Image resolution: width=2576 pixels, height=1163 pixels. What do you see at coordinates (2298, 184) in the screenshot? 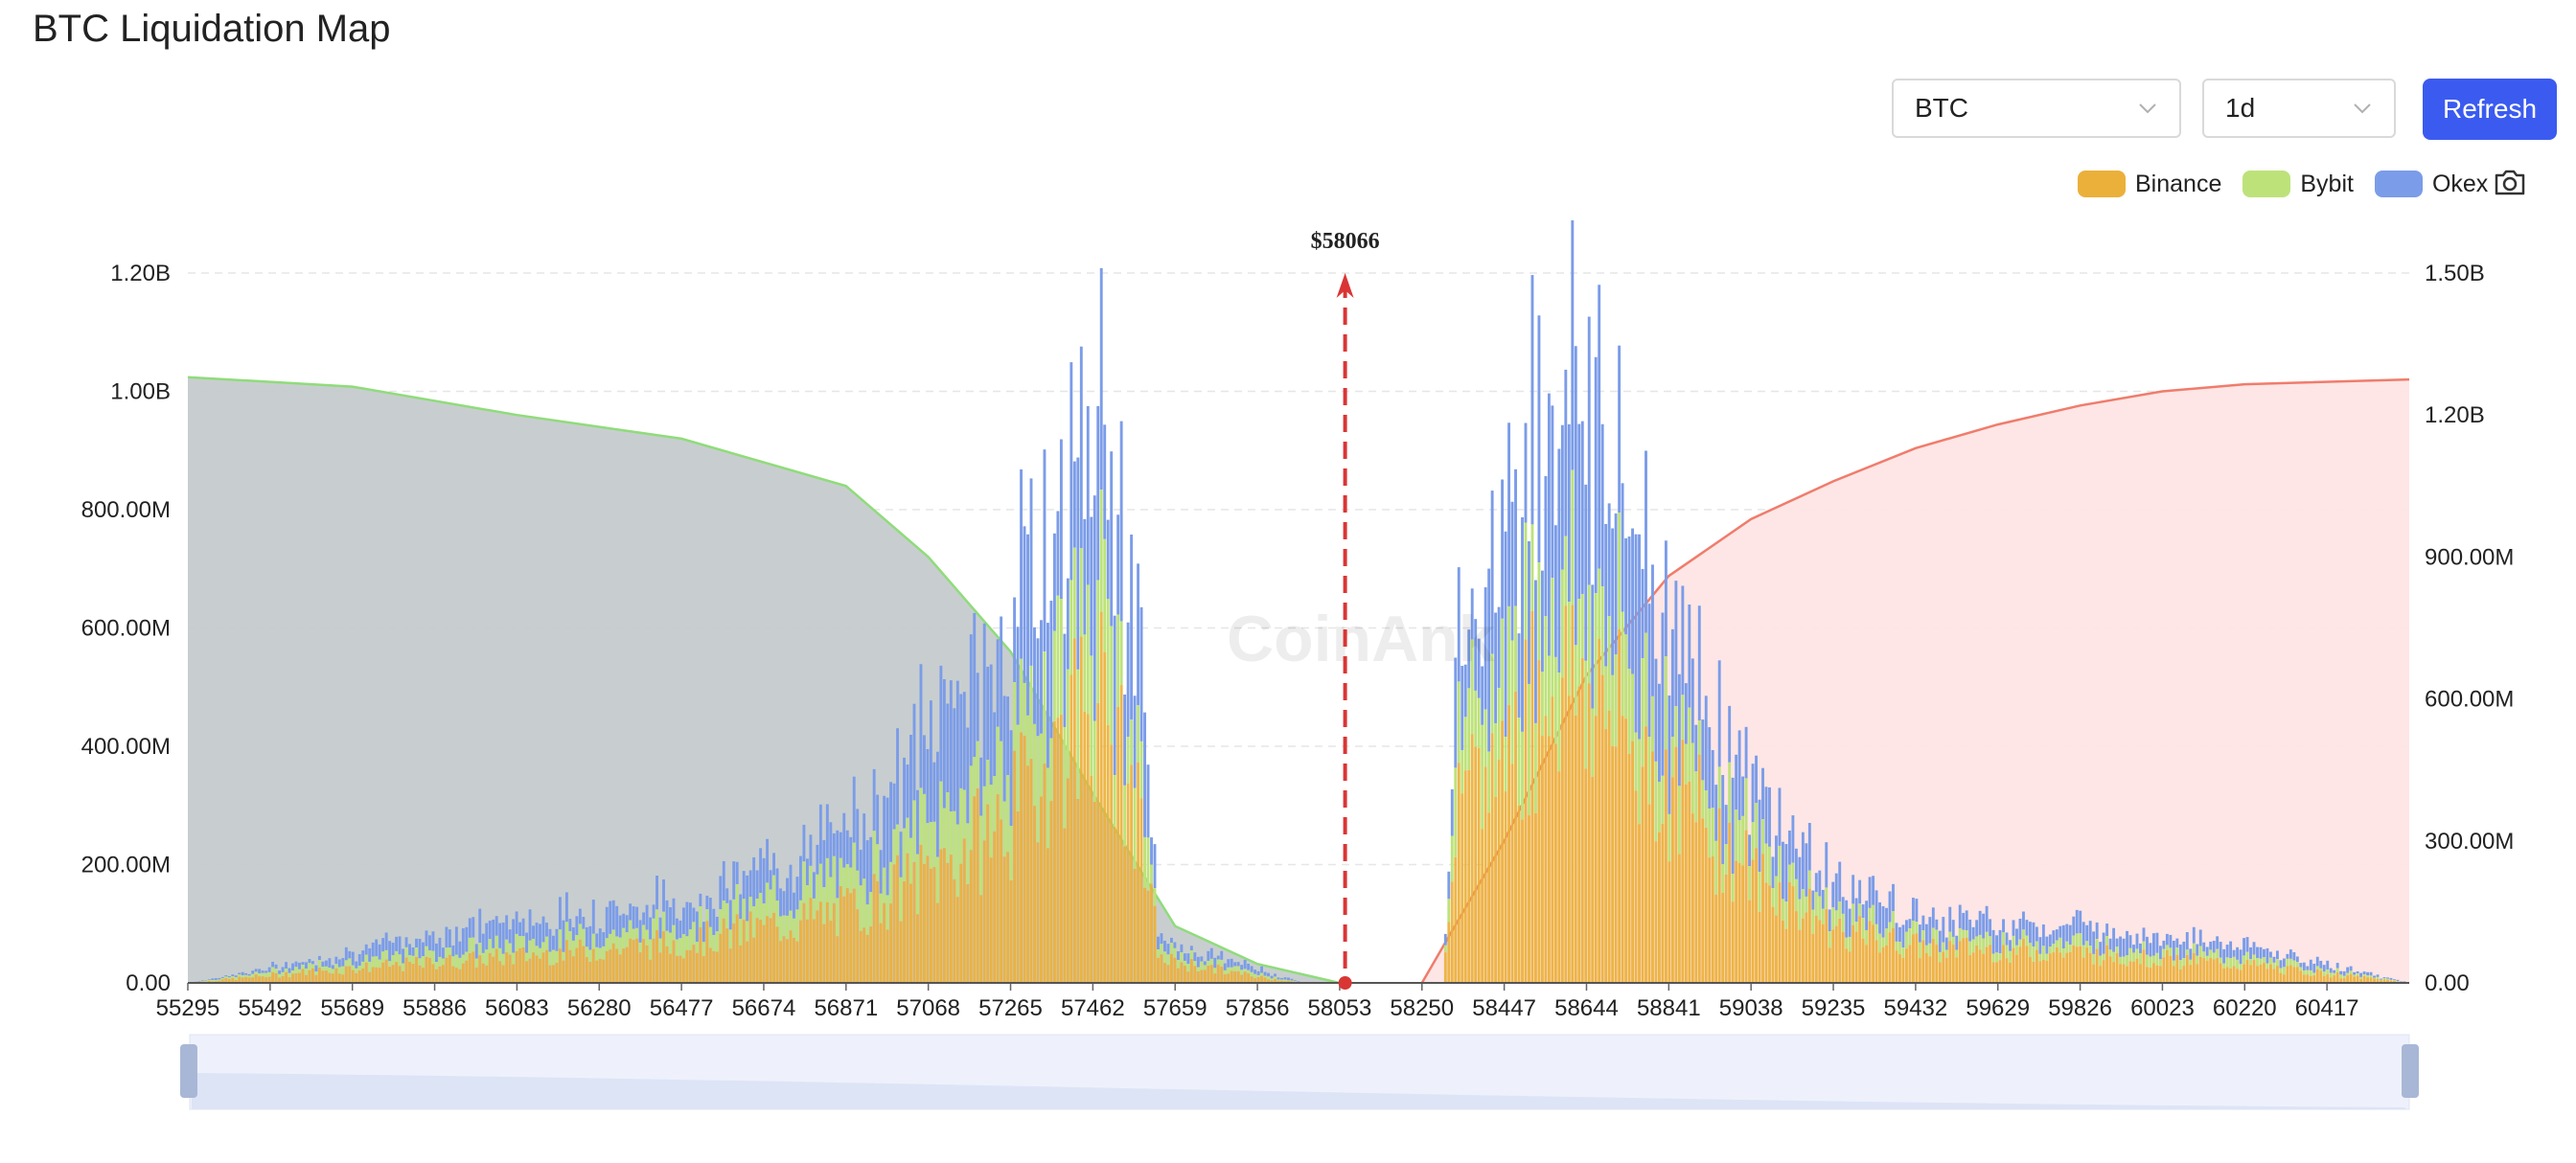
I see `legend-item-bybit: Bybit` at bounding box center [2298, 184].